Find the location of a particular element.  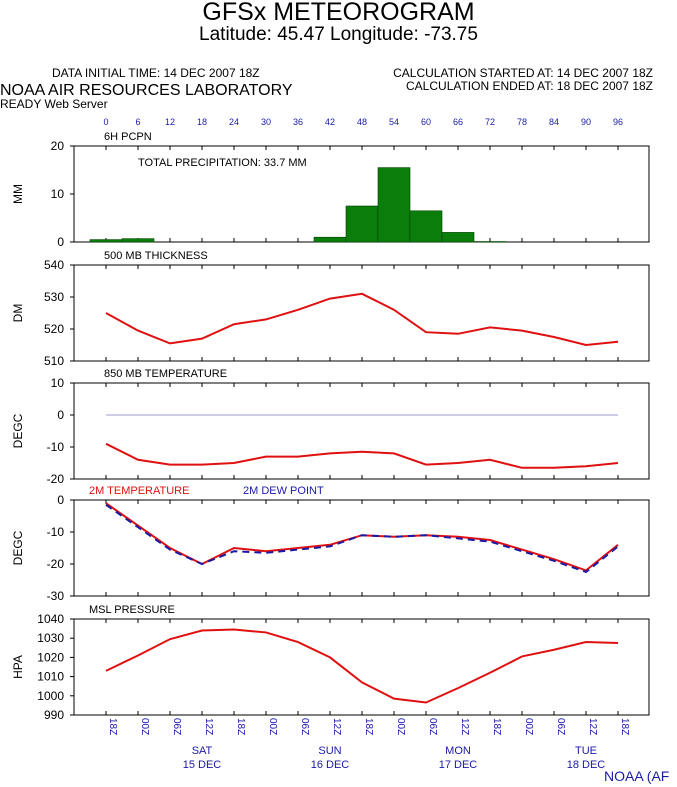

y-tick-label: 1020 is located at coordinates (50, 657).